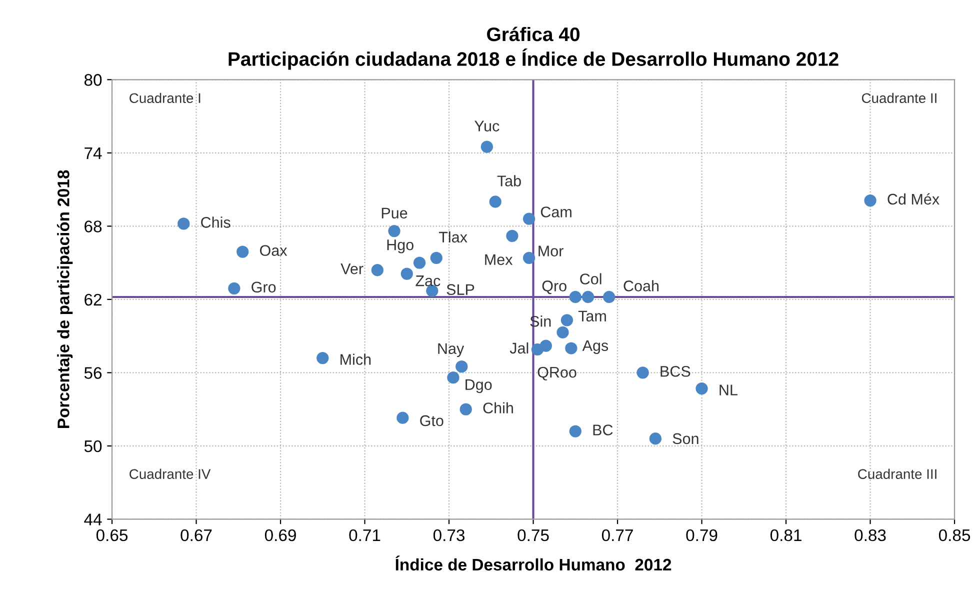  What do you see at coordinates (364, 535) in the screenshot?
I see `x-tick-label: 0.71` at bounding box center [364, 535].